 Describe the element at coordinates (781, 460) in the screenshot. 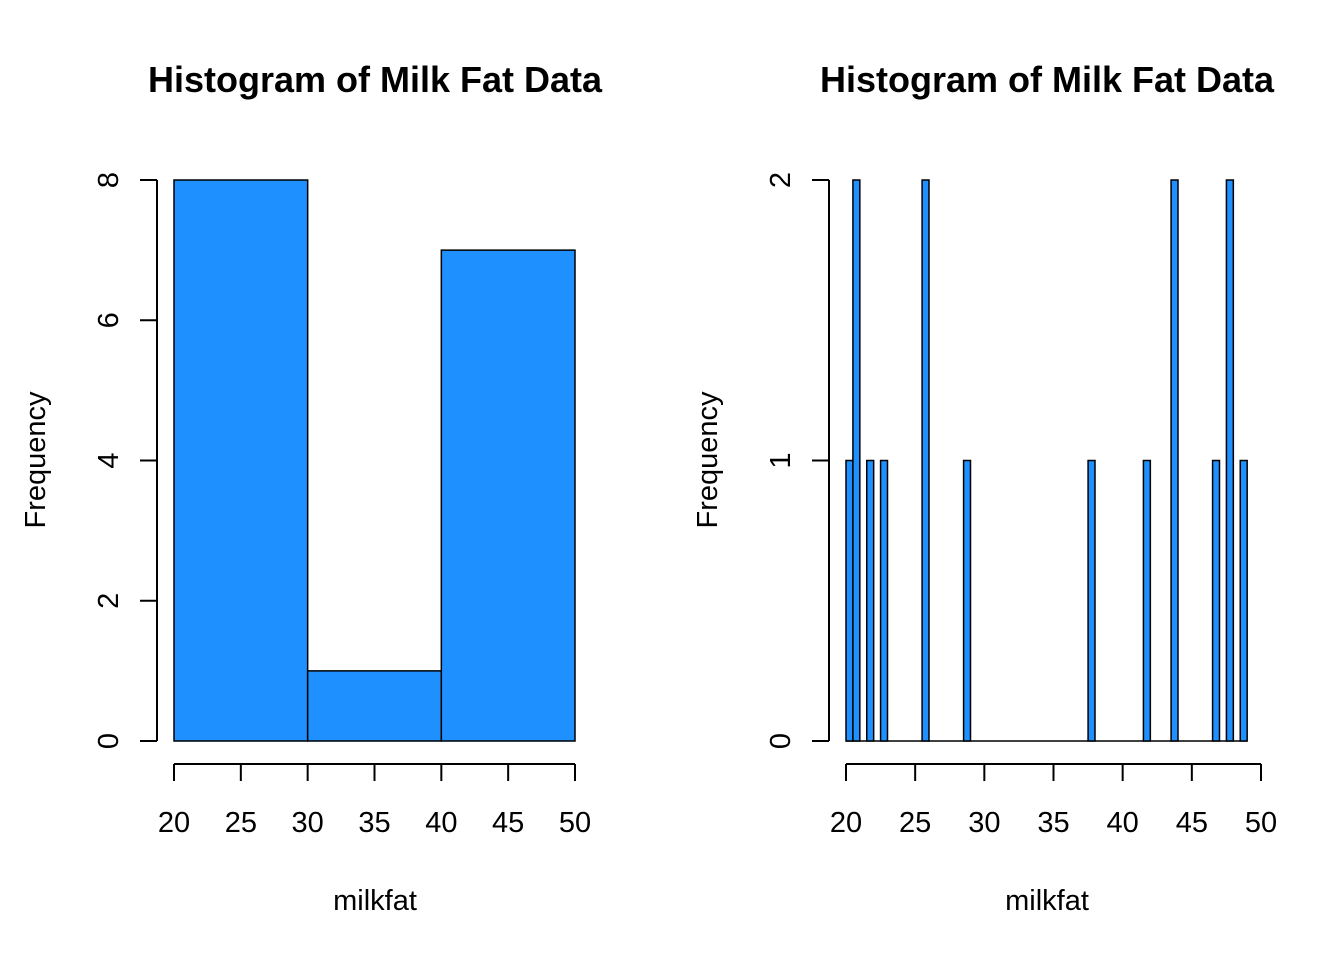

I see `y-tick-label: 1` at that location.